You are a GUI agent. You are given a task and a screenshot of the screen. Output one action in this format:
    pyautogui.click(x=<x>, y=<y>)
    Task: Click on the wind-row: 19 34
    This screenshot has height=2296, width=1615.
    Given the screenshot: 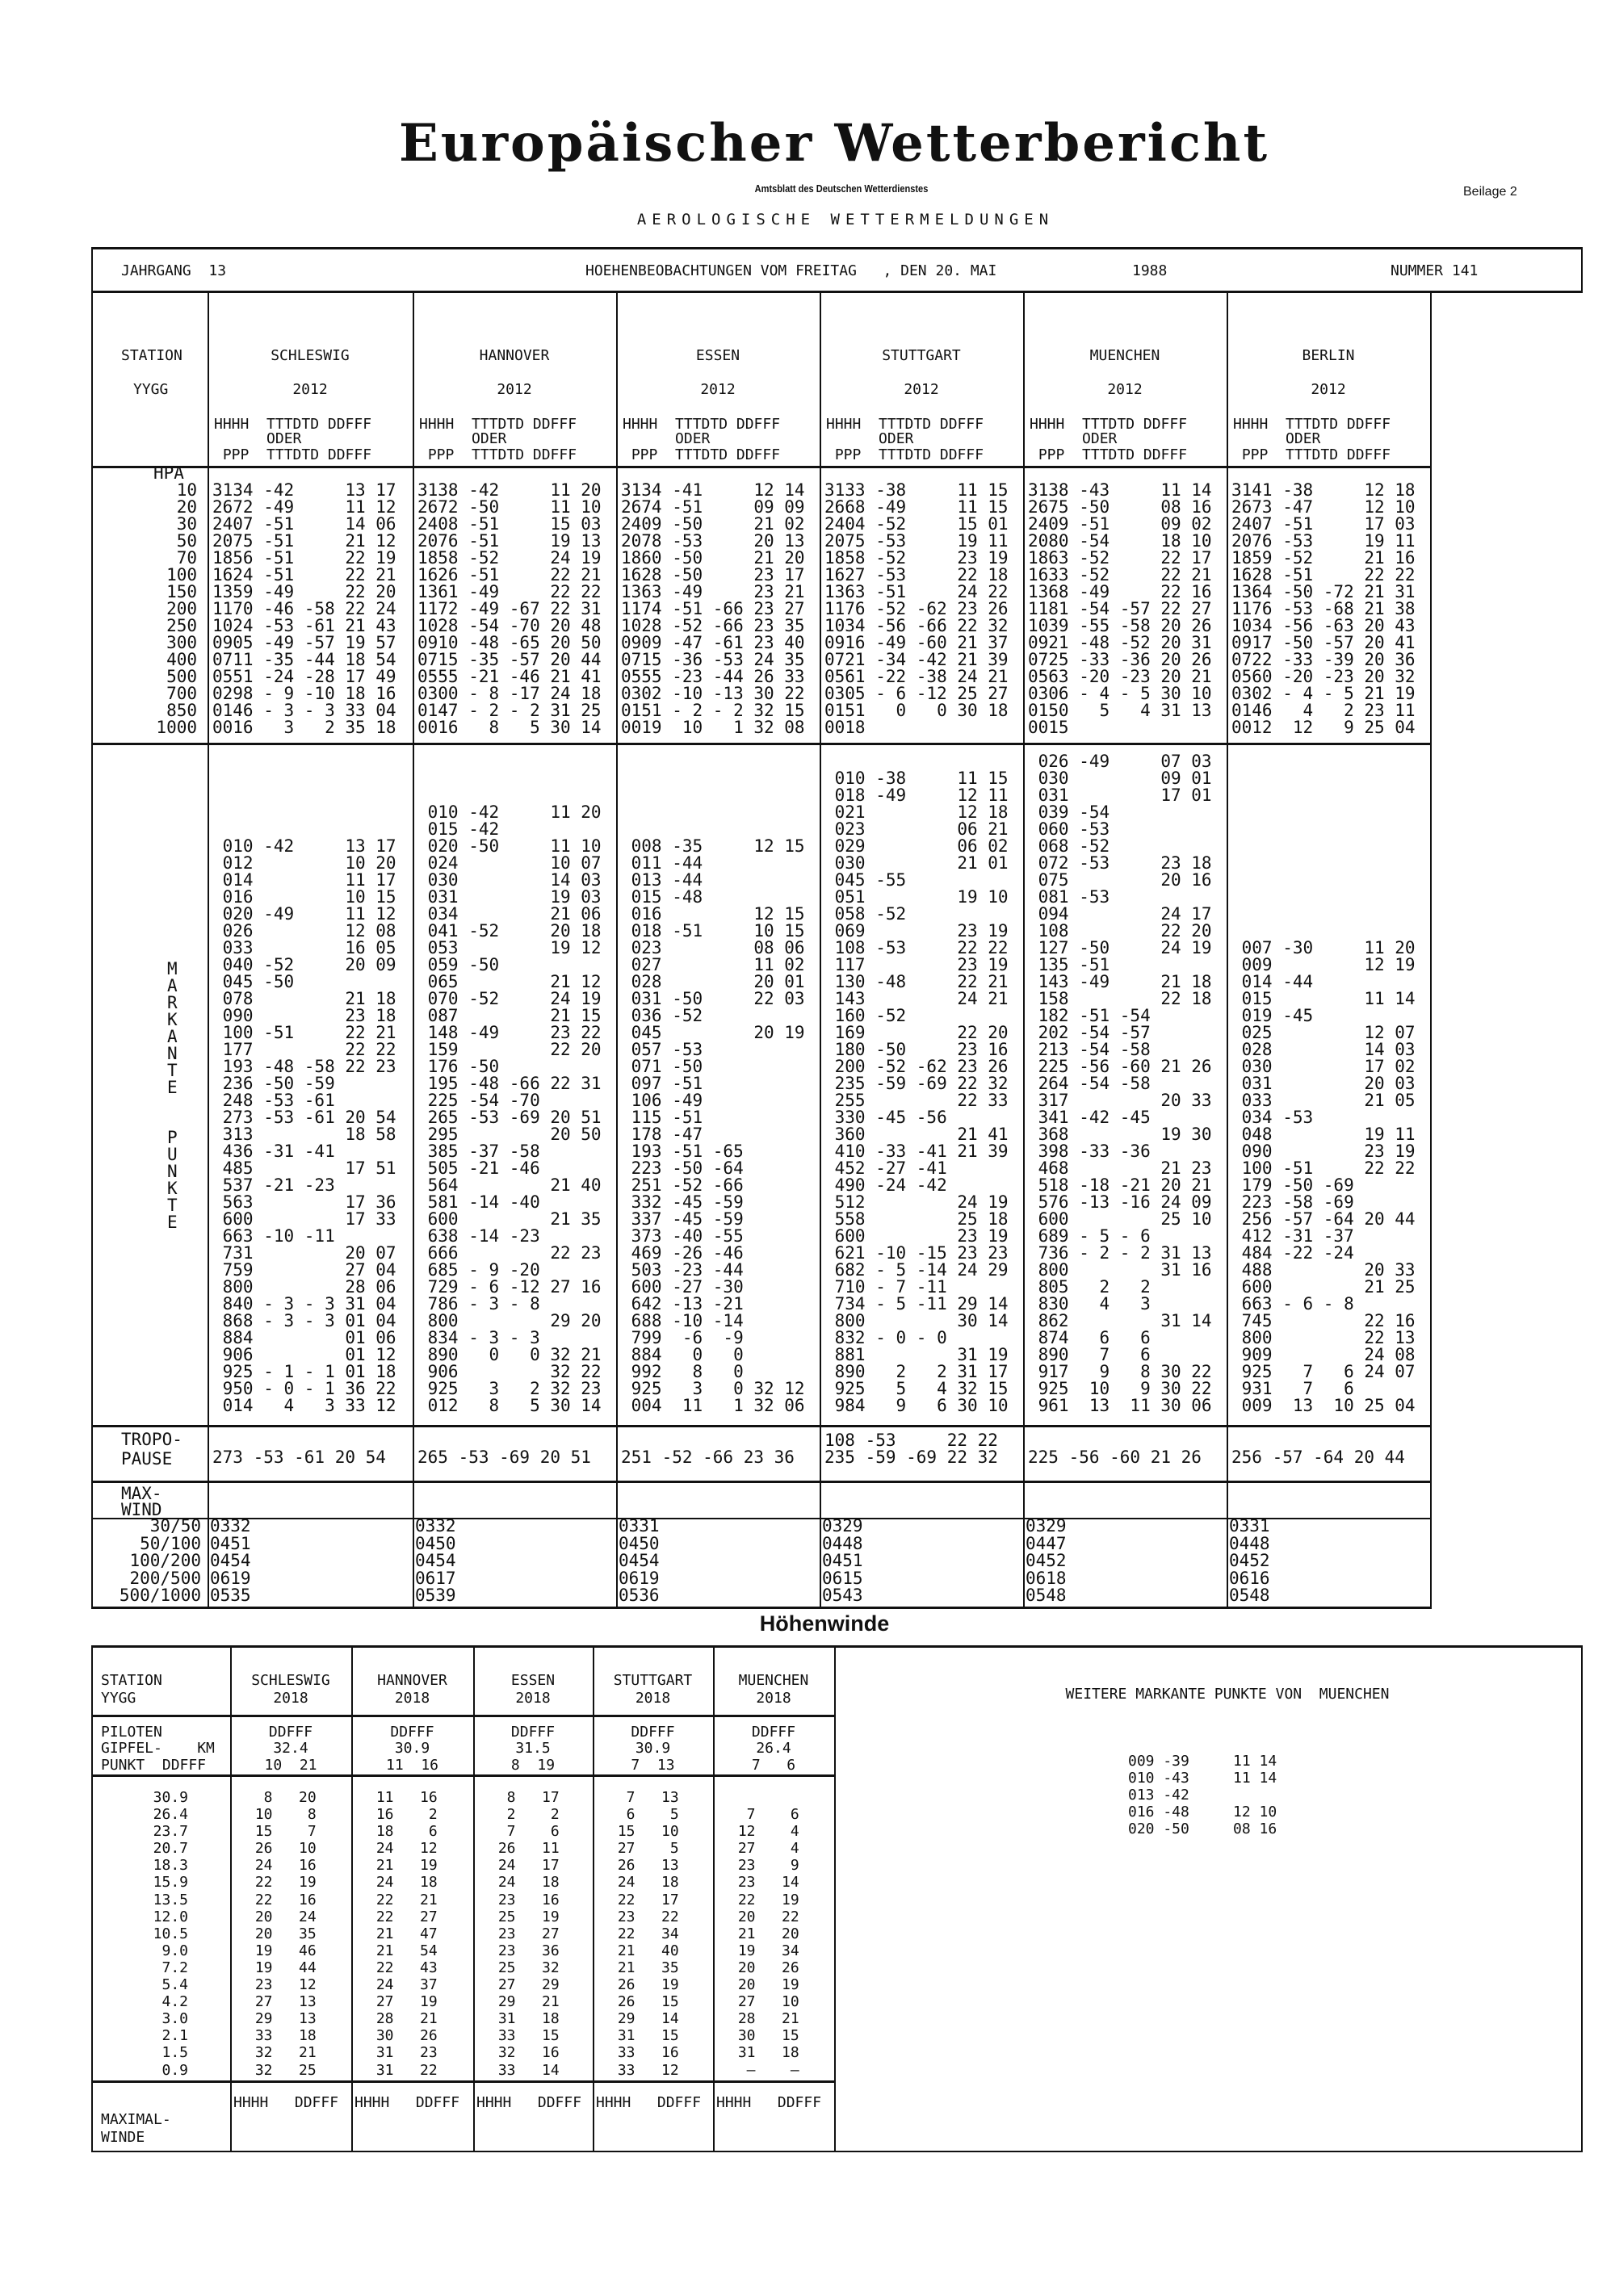 What is the action you would take?
    pyautogui.click(x=764, y=1950)
    